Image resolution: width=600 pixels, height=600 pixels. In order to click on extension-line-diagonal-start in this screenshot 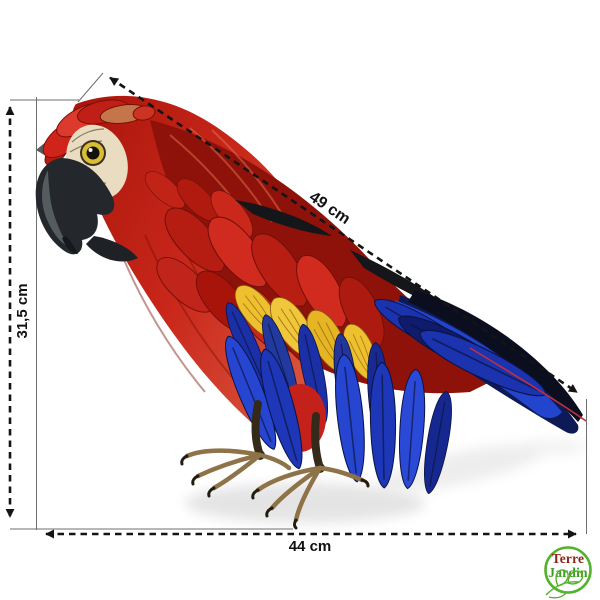, I will do `click(90, 87)`.